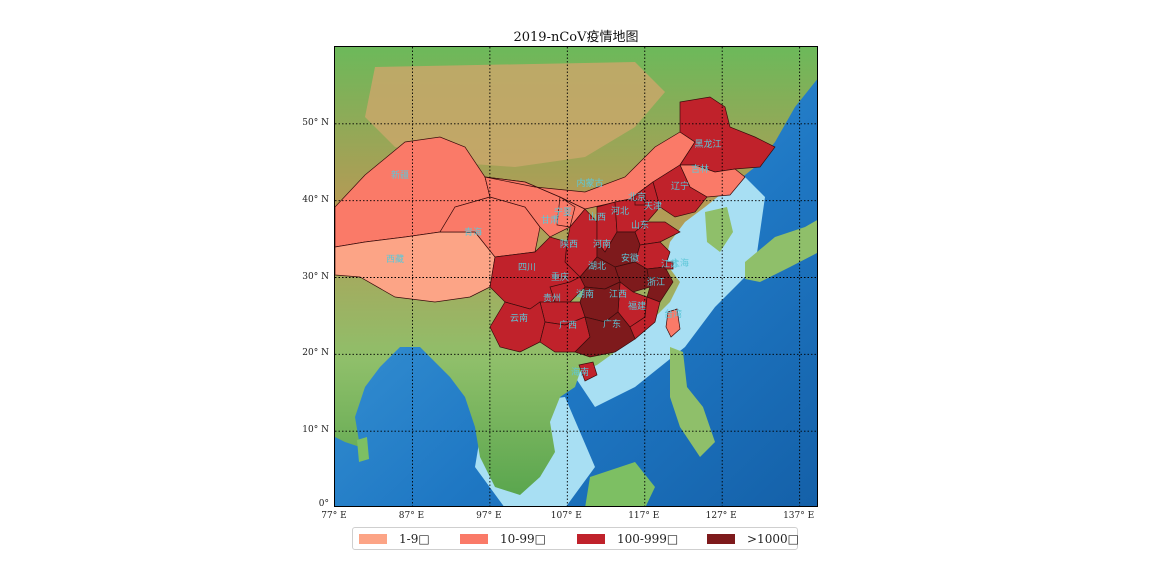 The image size is (1152, 576). What do you see at coordinates (568, 325) in the screenshot?
I see `province-label: 广西` at bounding box center [568, 325].